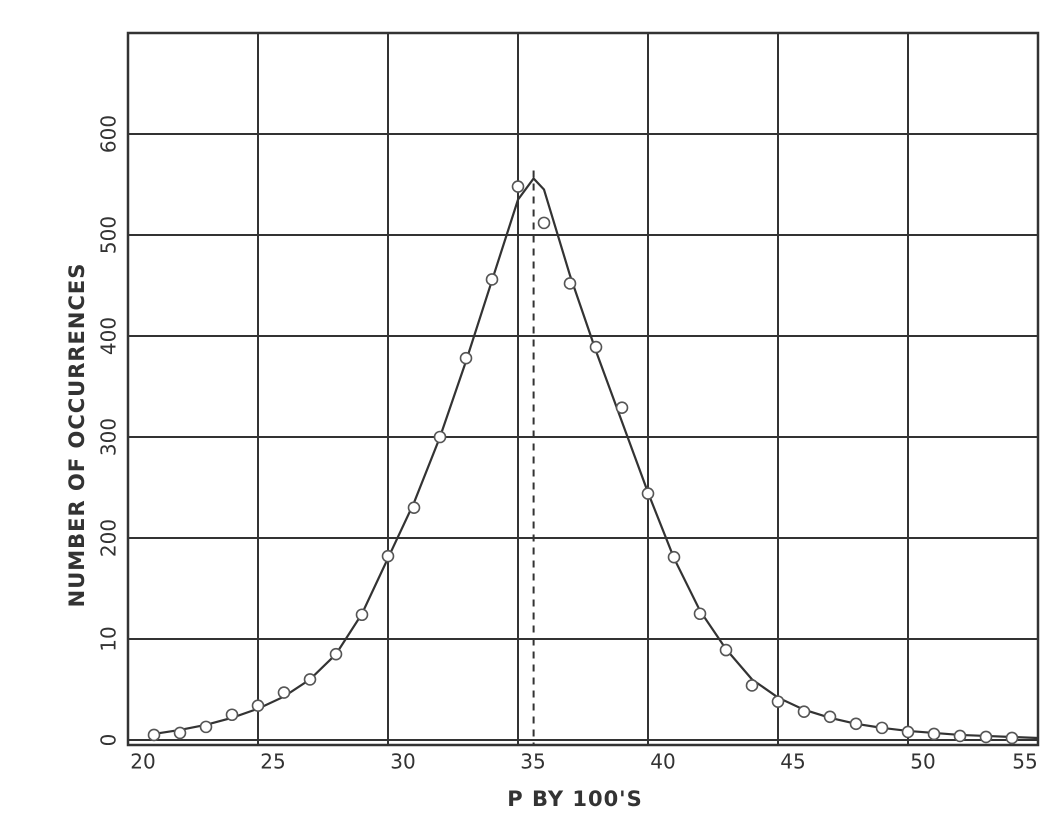 This screenshot has height=815, width=1045. Describe the element at coordinates (109, 638) in the screenshot. I see `y-tick-label: 10` at that location.